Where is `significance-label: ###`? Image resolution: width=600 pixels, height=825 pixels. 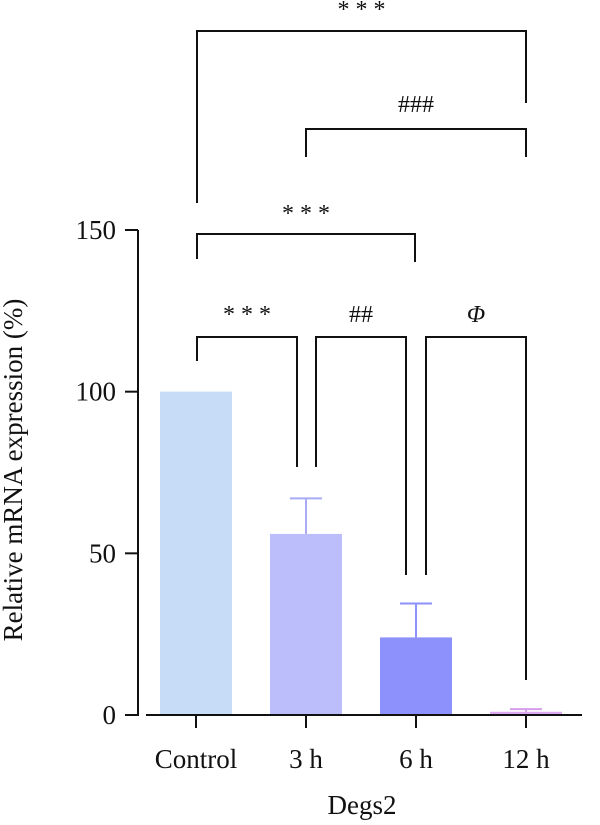 significance-label: ### is located at coordinates (416, 105).